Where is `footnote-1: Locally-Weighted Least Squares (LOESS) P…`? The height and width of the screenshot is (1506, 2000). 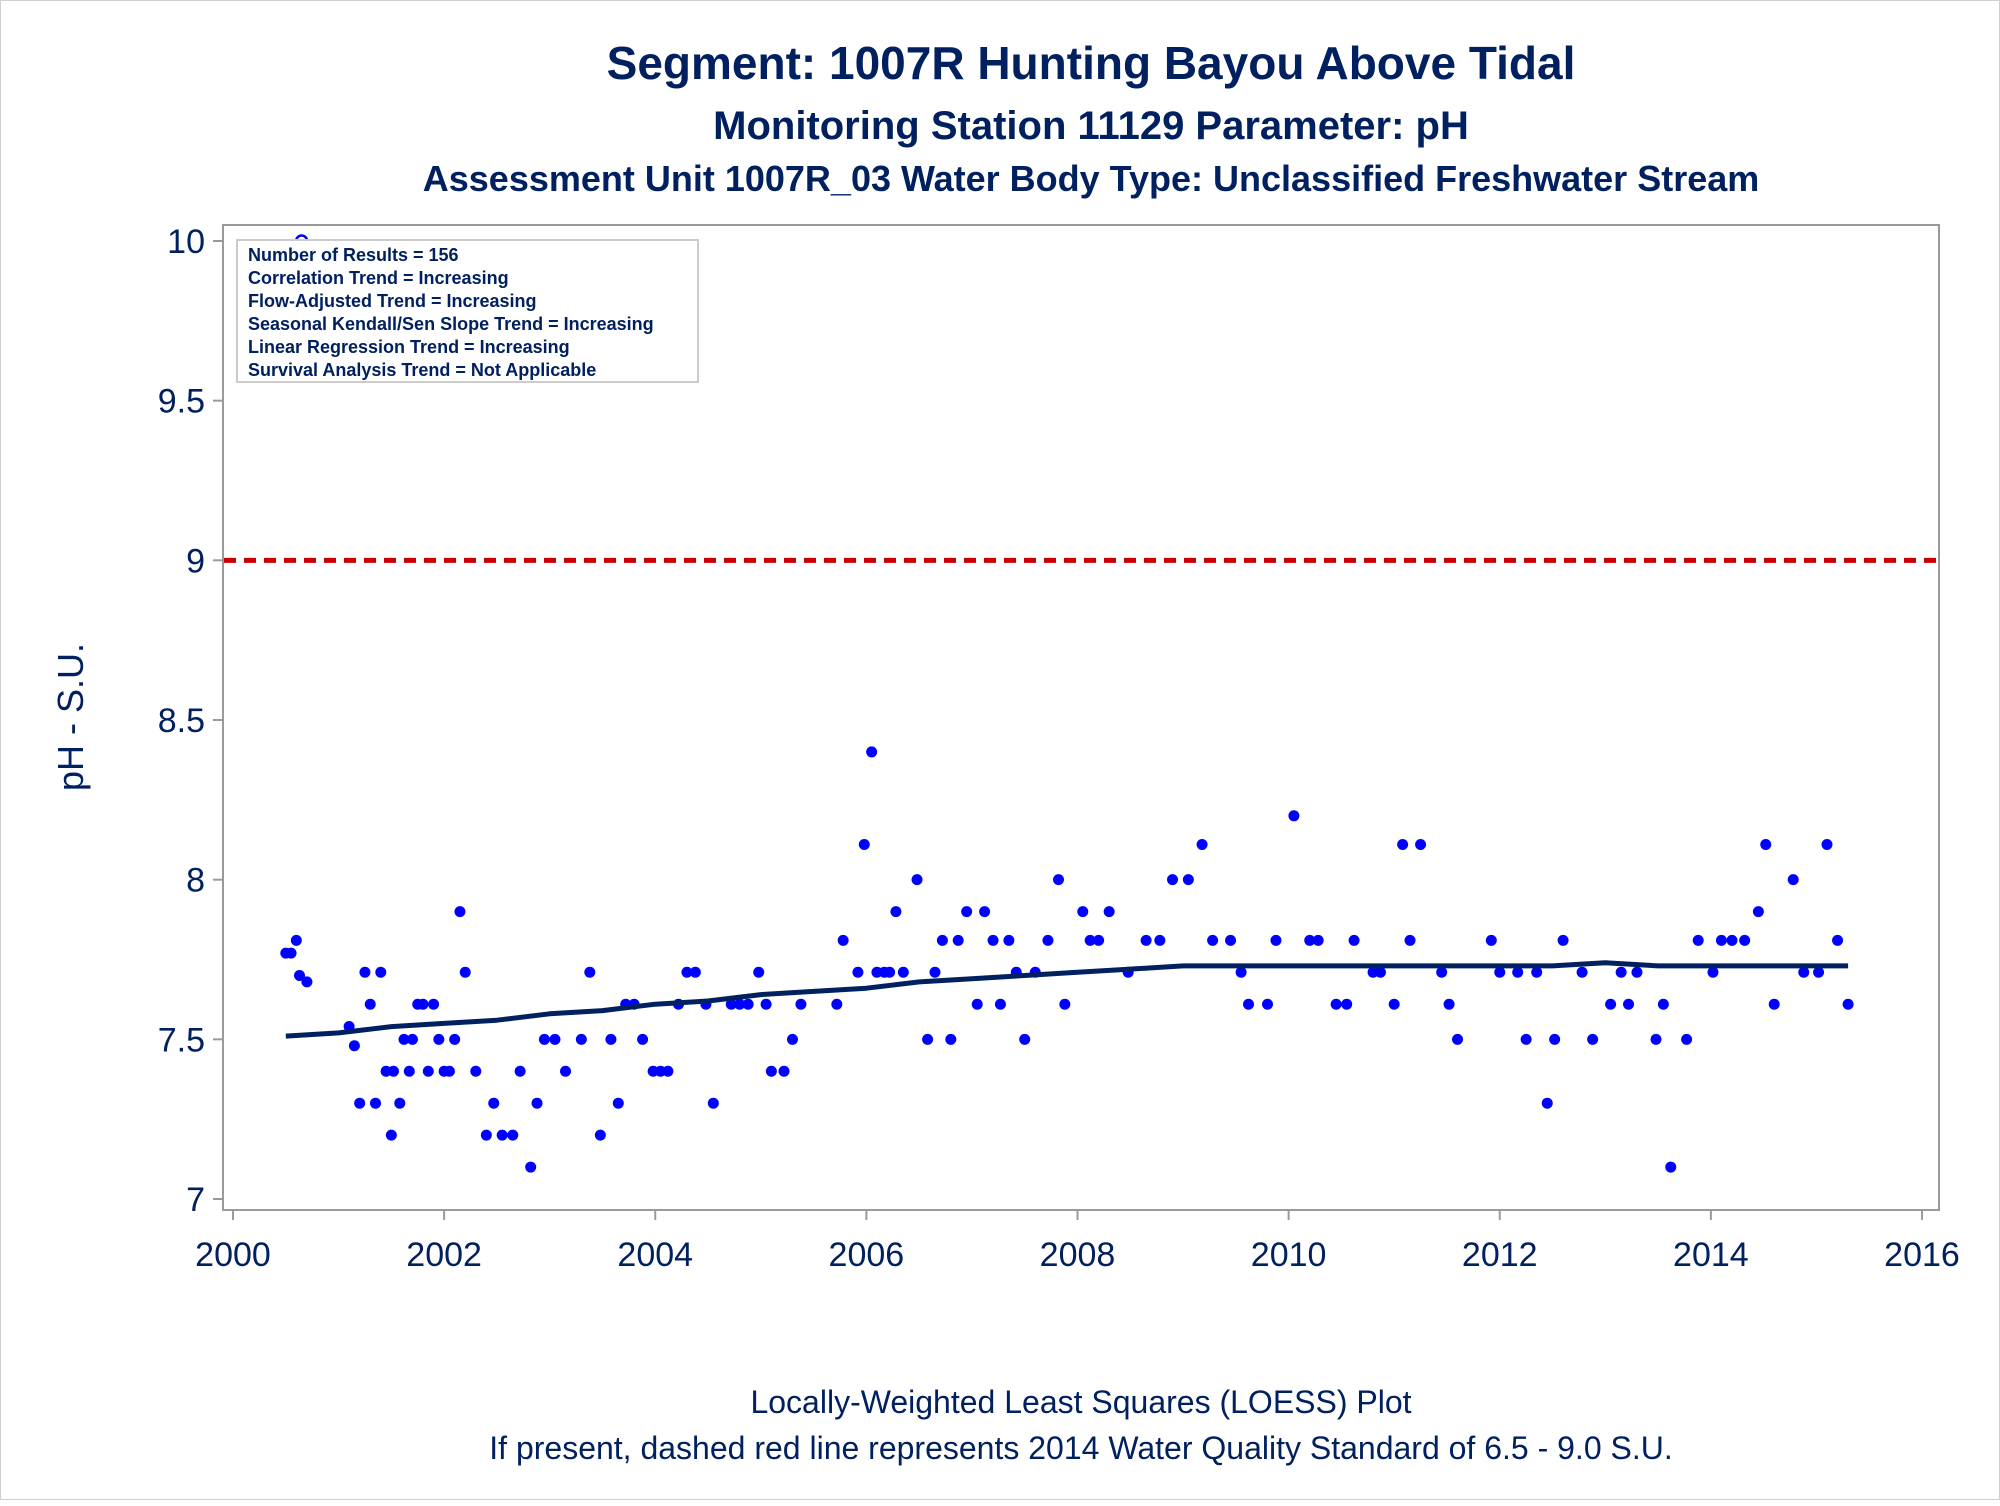 footnote-1: Locally-Weighted Least Squares (LOESS) P… is located at coordinates (1080, 1402).